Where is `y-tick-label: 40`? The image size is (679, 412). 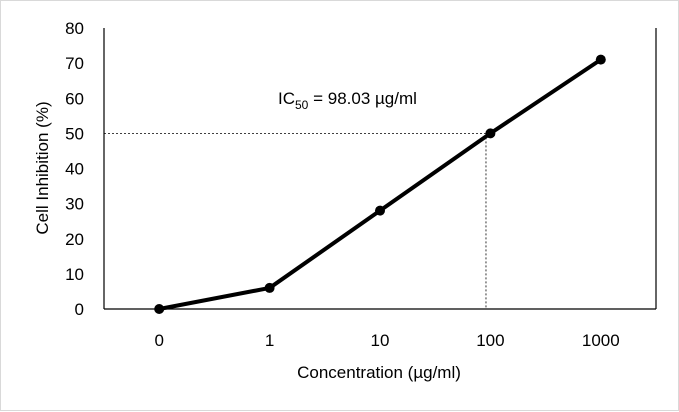
y-tick-label: 40 is located at coordinates (74, 169).